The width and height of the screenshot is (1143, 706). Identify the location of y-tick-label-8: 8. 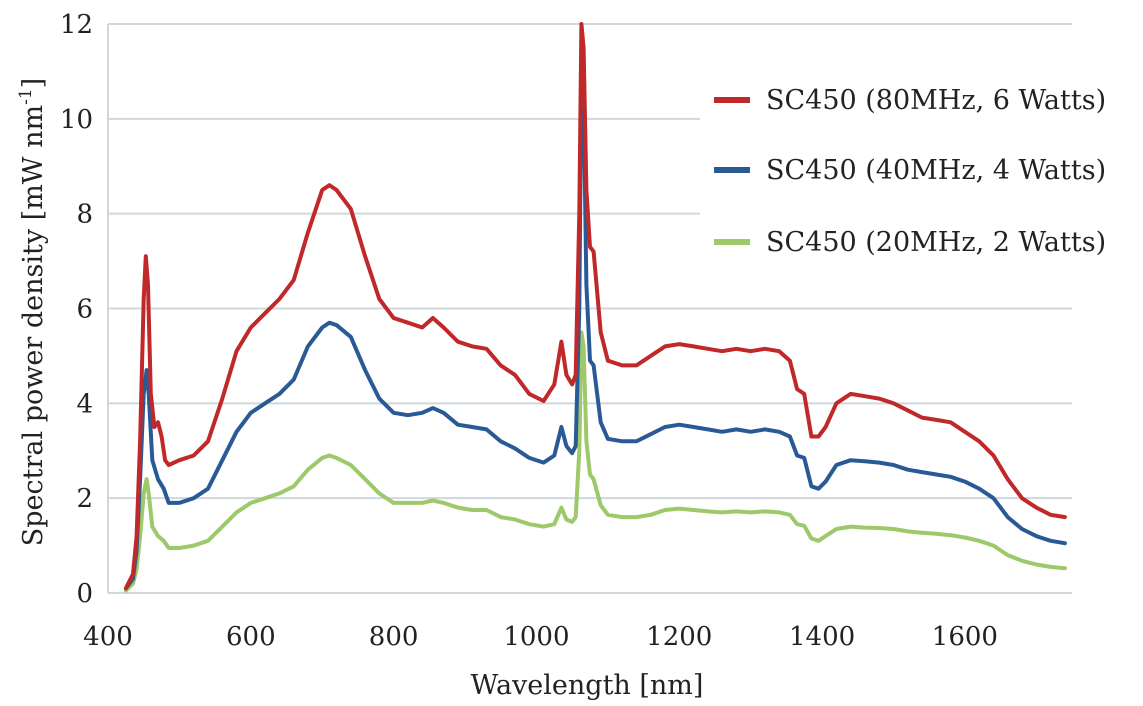
(84, 215).